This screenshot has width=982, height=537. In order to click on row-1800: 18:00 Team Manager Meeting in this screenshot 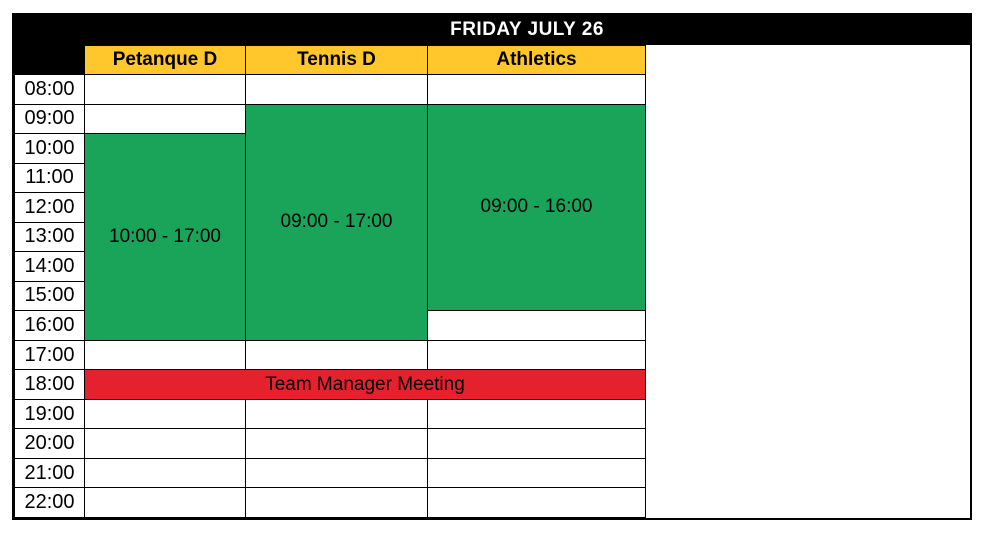, I will do `click(330, 384)`.